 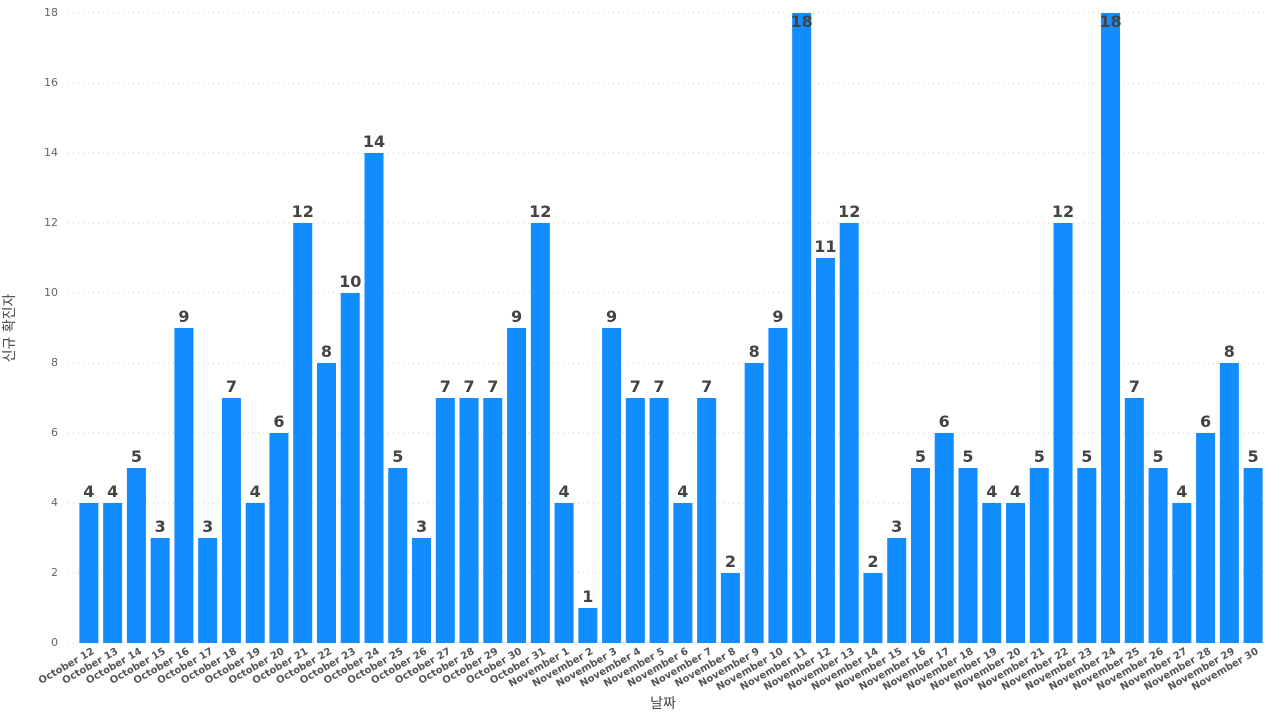 I want to click on x-axis-label: 날짜, so click(x=663, y=704).